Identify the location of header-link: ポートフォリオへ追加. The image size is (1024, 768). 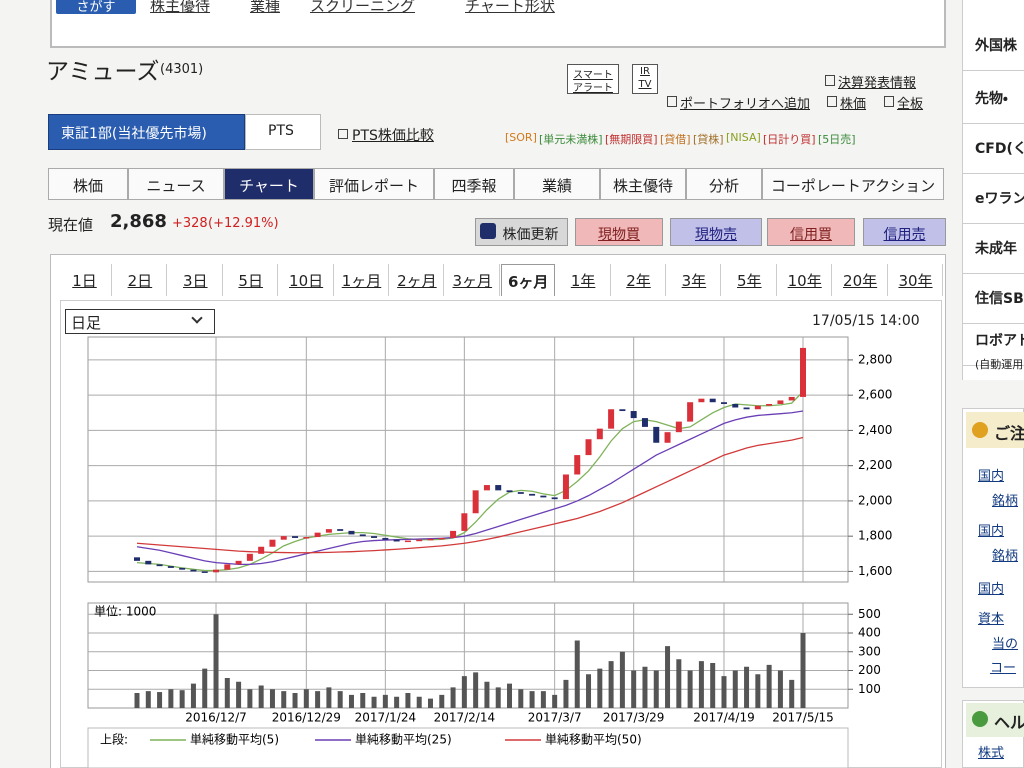
(745, 104).